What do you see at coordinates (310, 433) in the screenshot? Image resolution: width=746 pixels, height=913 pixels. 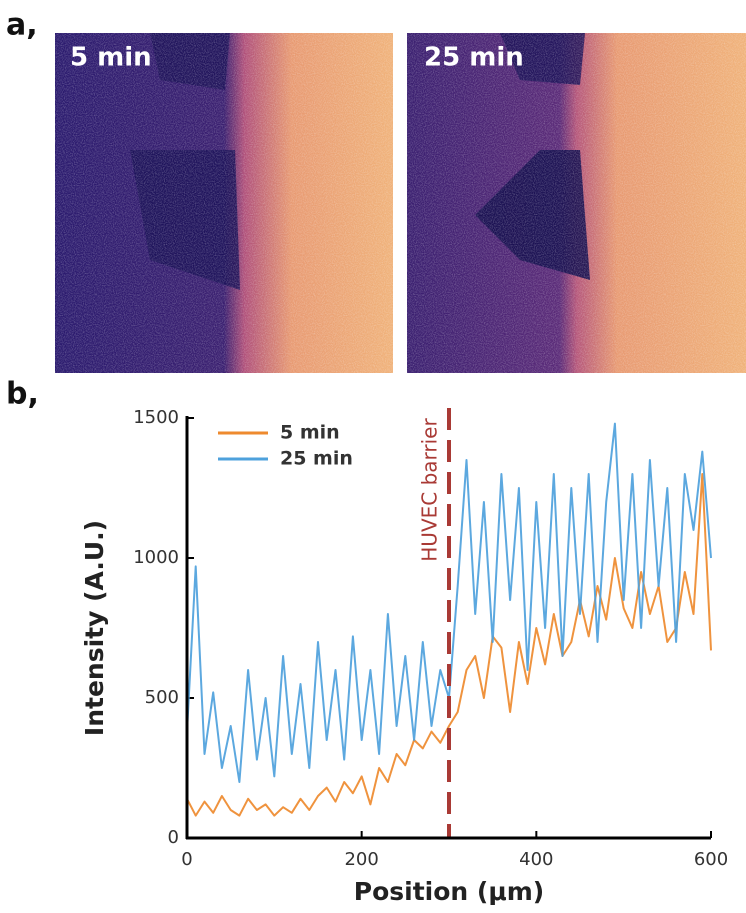 I see `legend-label: 5 min` at bounding box center [310, 433].